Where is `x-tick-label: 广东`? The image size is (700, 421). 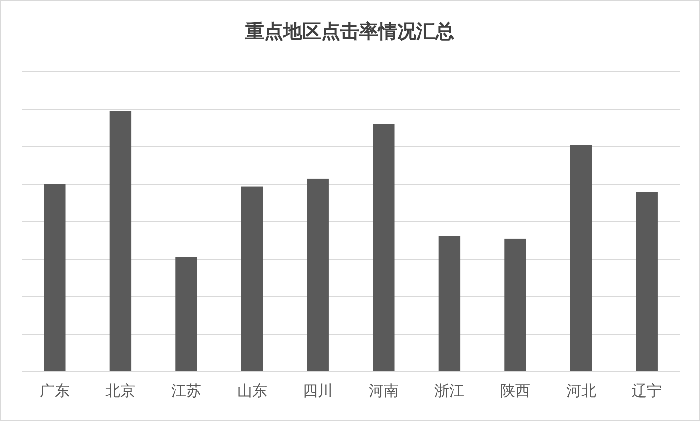 x-tick-label: 广东 is located at coordinates (55, 391).